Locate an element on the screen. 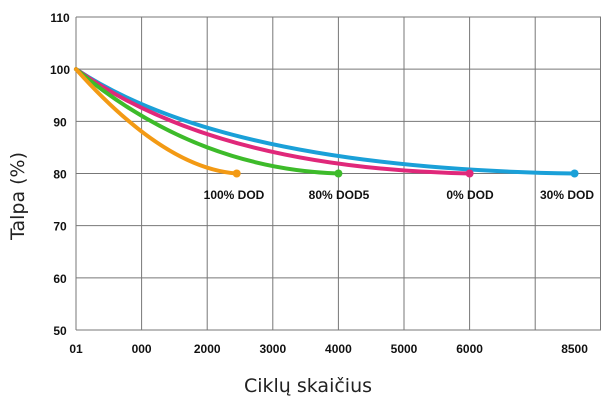  series-label: 0% DOD is located at coordinates (470, 195).